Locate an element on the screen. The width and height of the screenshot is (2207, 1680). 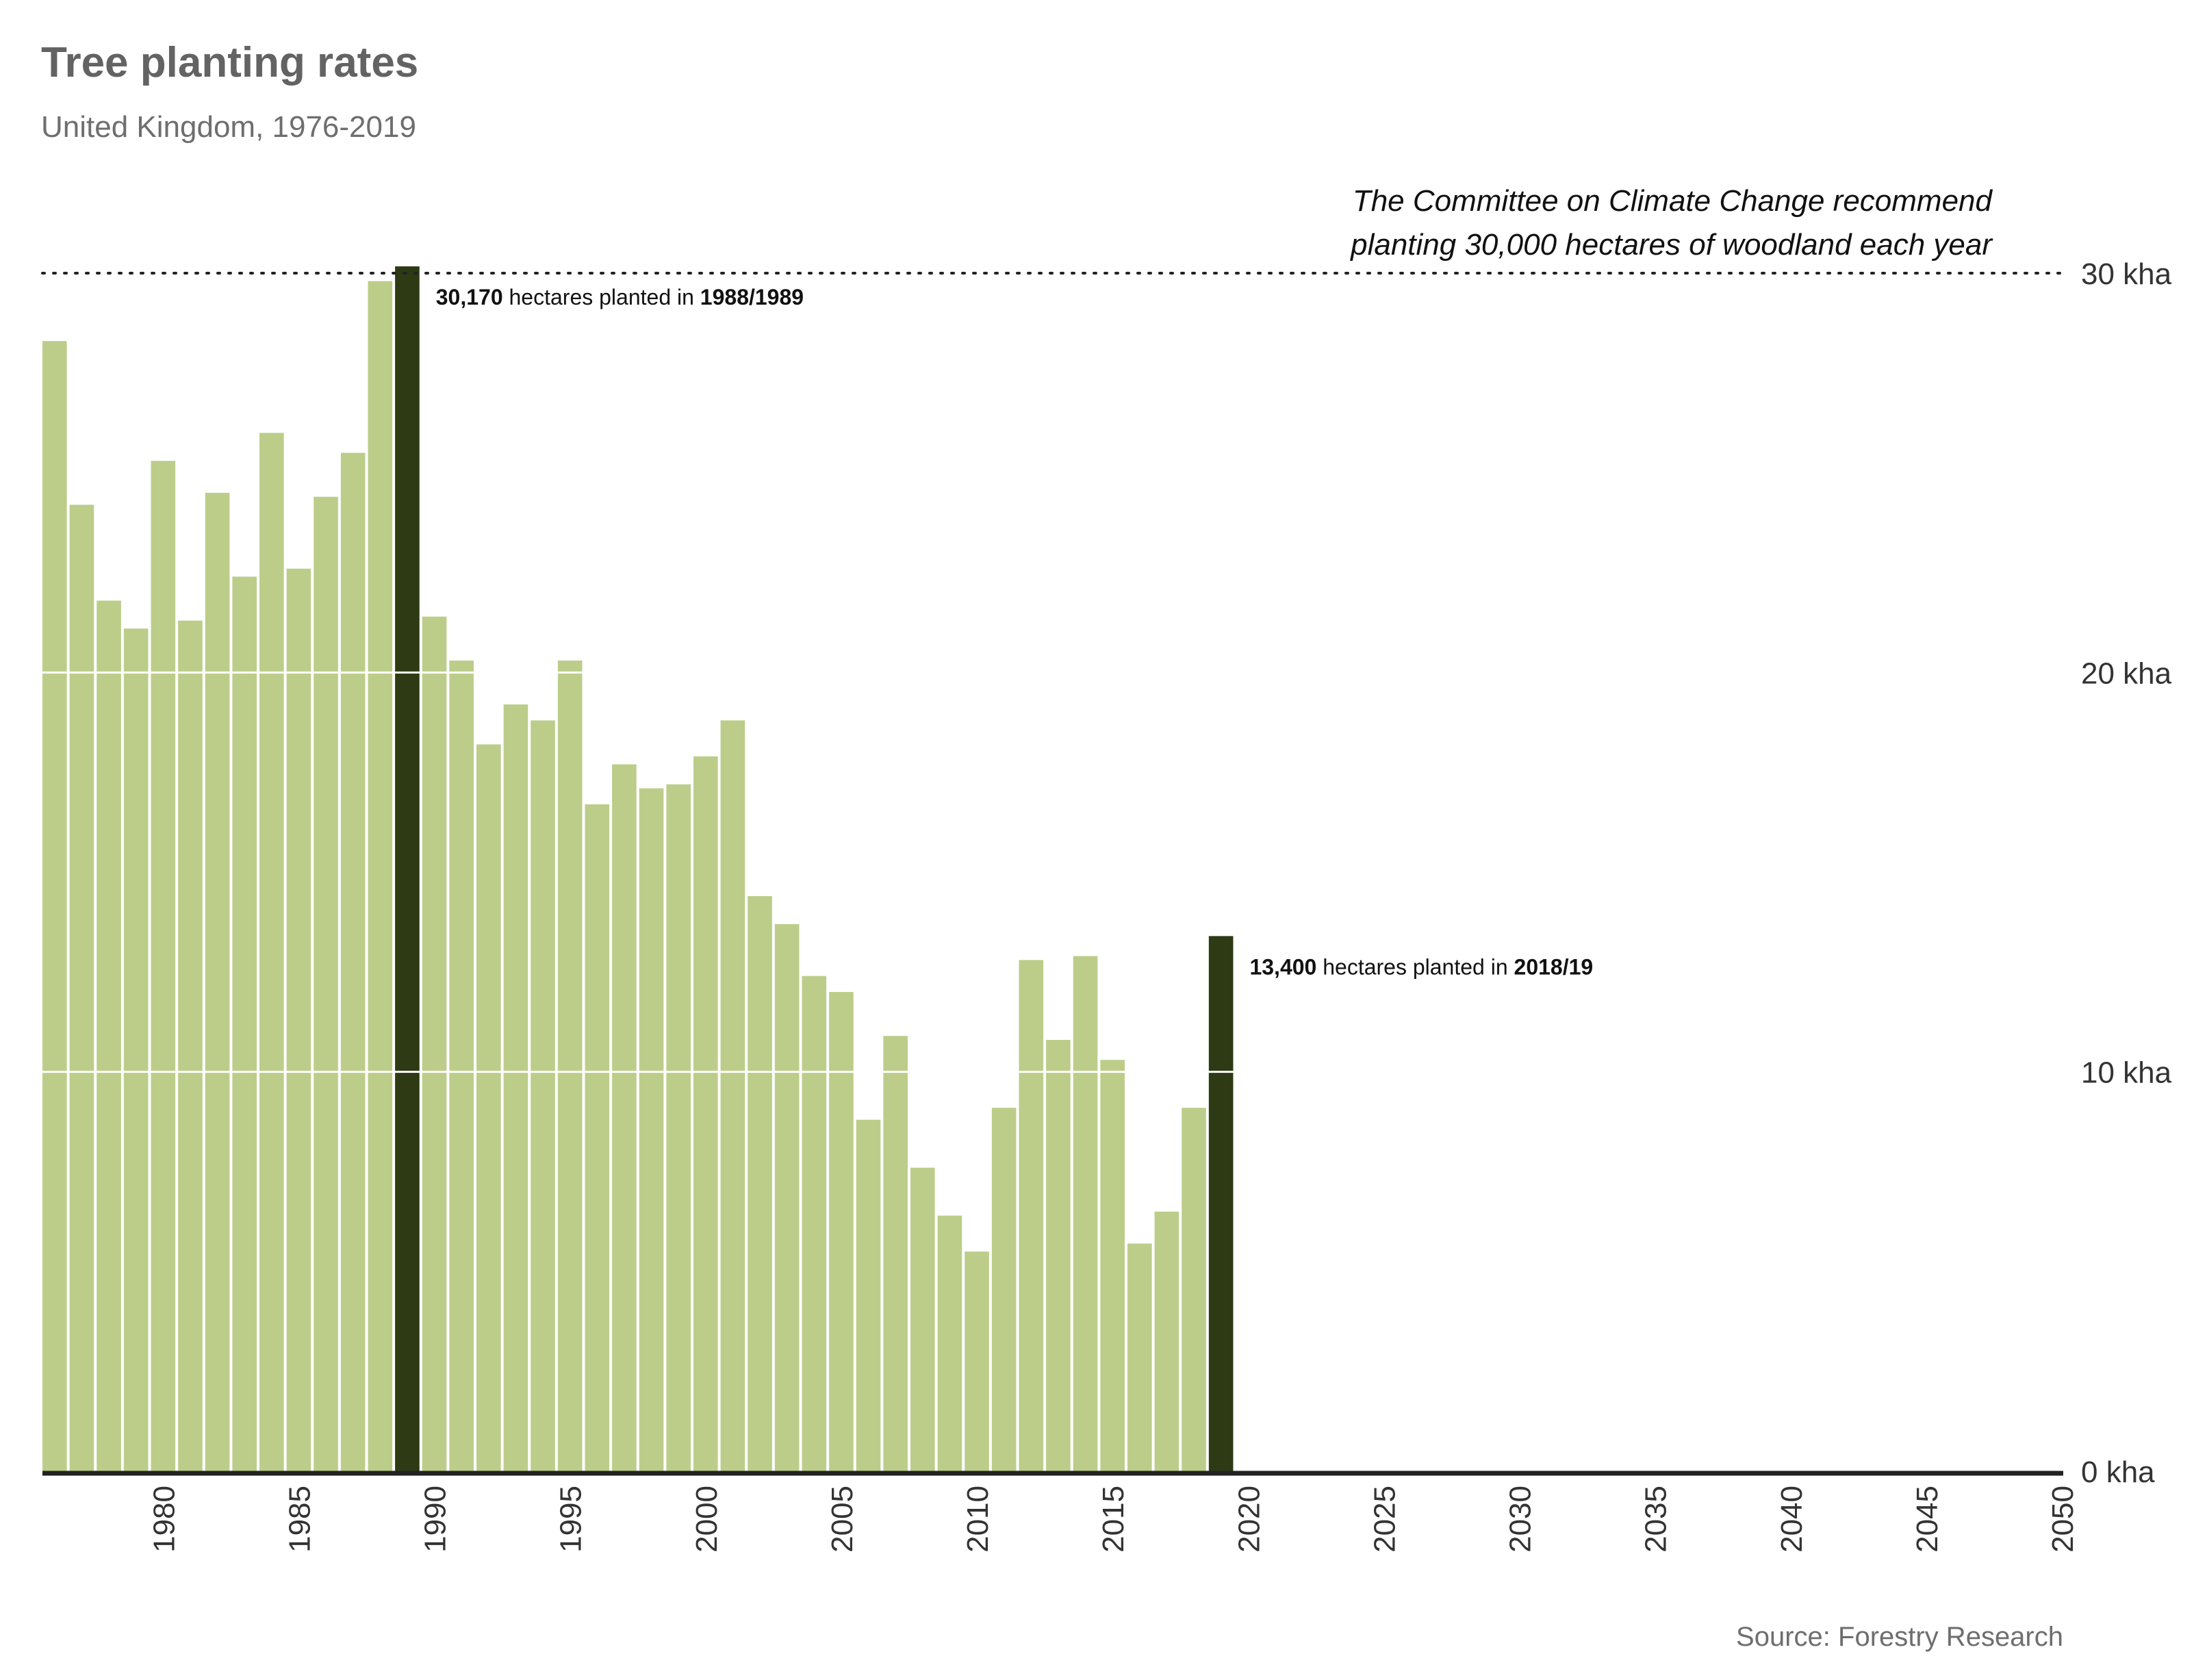
x-tick-label-2000: 2000 is located at coordinates (707, 1519).